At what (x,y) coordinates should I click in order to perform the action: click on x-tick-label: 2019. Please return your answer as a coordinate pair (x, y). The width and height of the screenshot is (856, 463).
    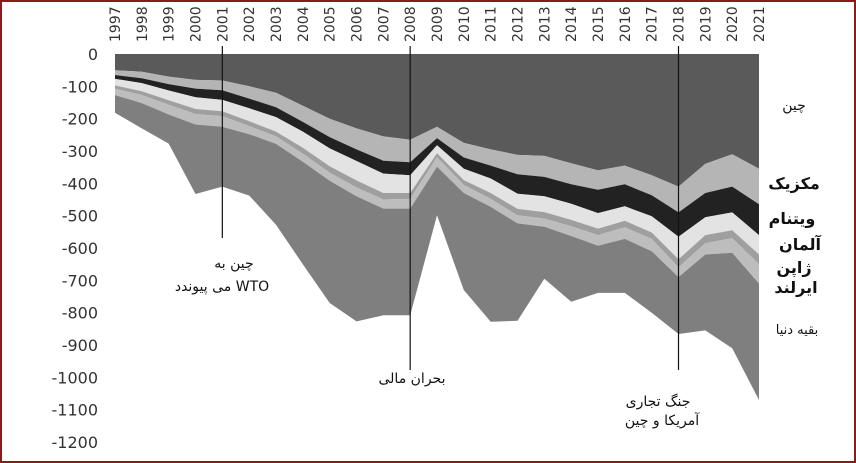
    Looking at the image, I should click on (706, 24).